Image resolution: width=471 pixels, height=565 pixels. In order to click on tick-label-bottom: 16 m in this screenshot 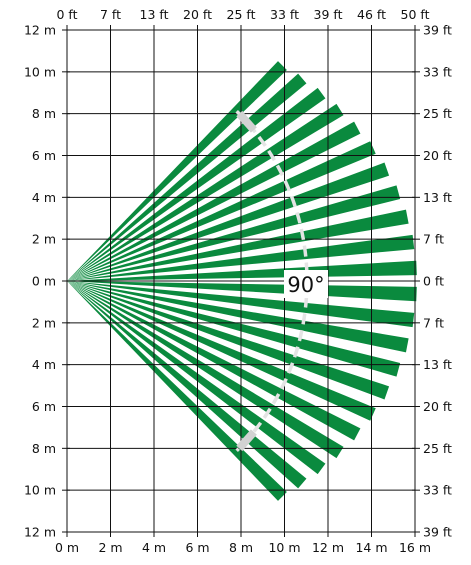, I will do `click(415, 547)`.